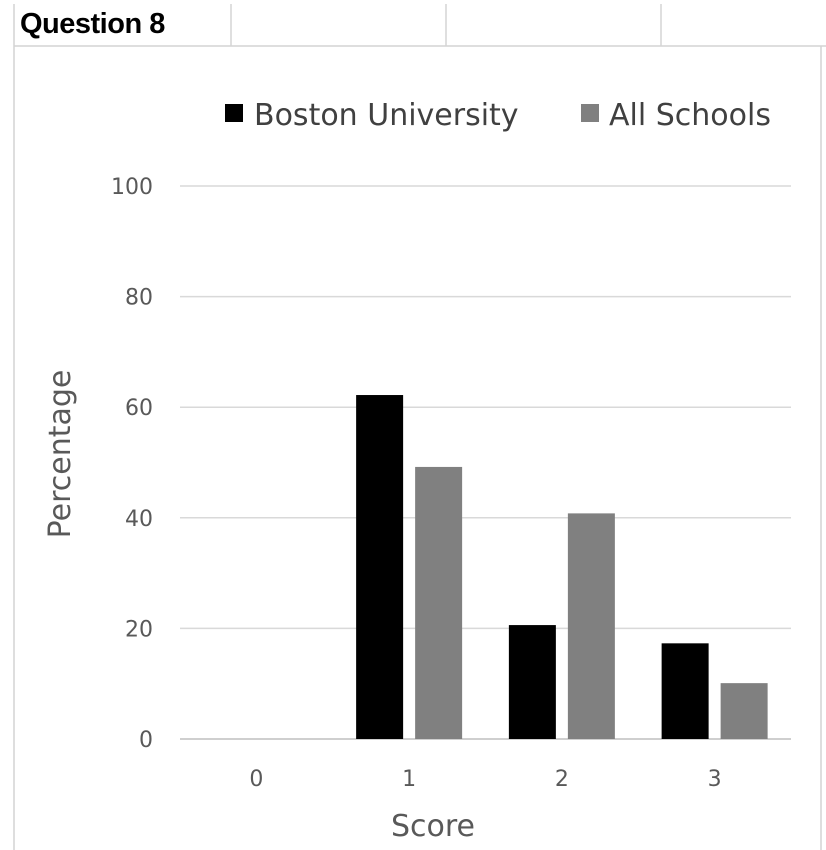  I want to click on x-tick-label: 2, so click(562, 779).